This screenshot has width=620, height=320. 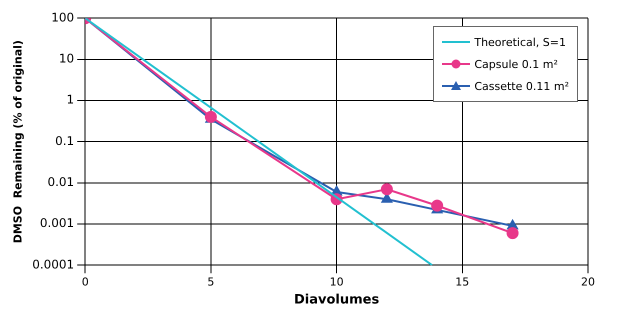 I want to click on legend-label: Theoretical, S=1, so click(x=520, y=42).